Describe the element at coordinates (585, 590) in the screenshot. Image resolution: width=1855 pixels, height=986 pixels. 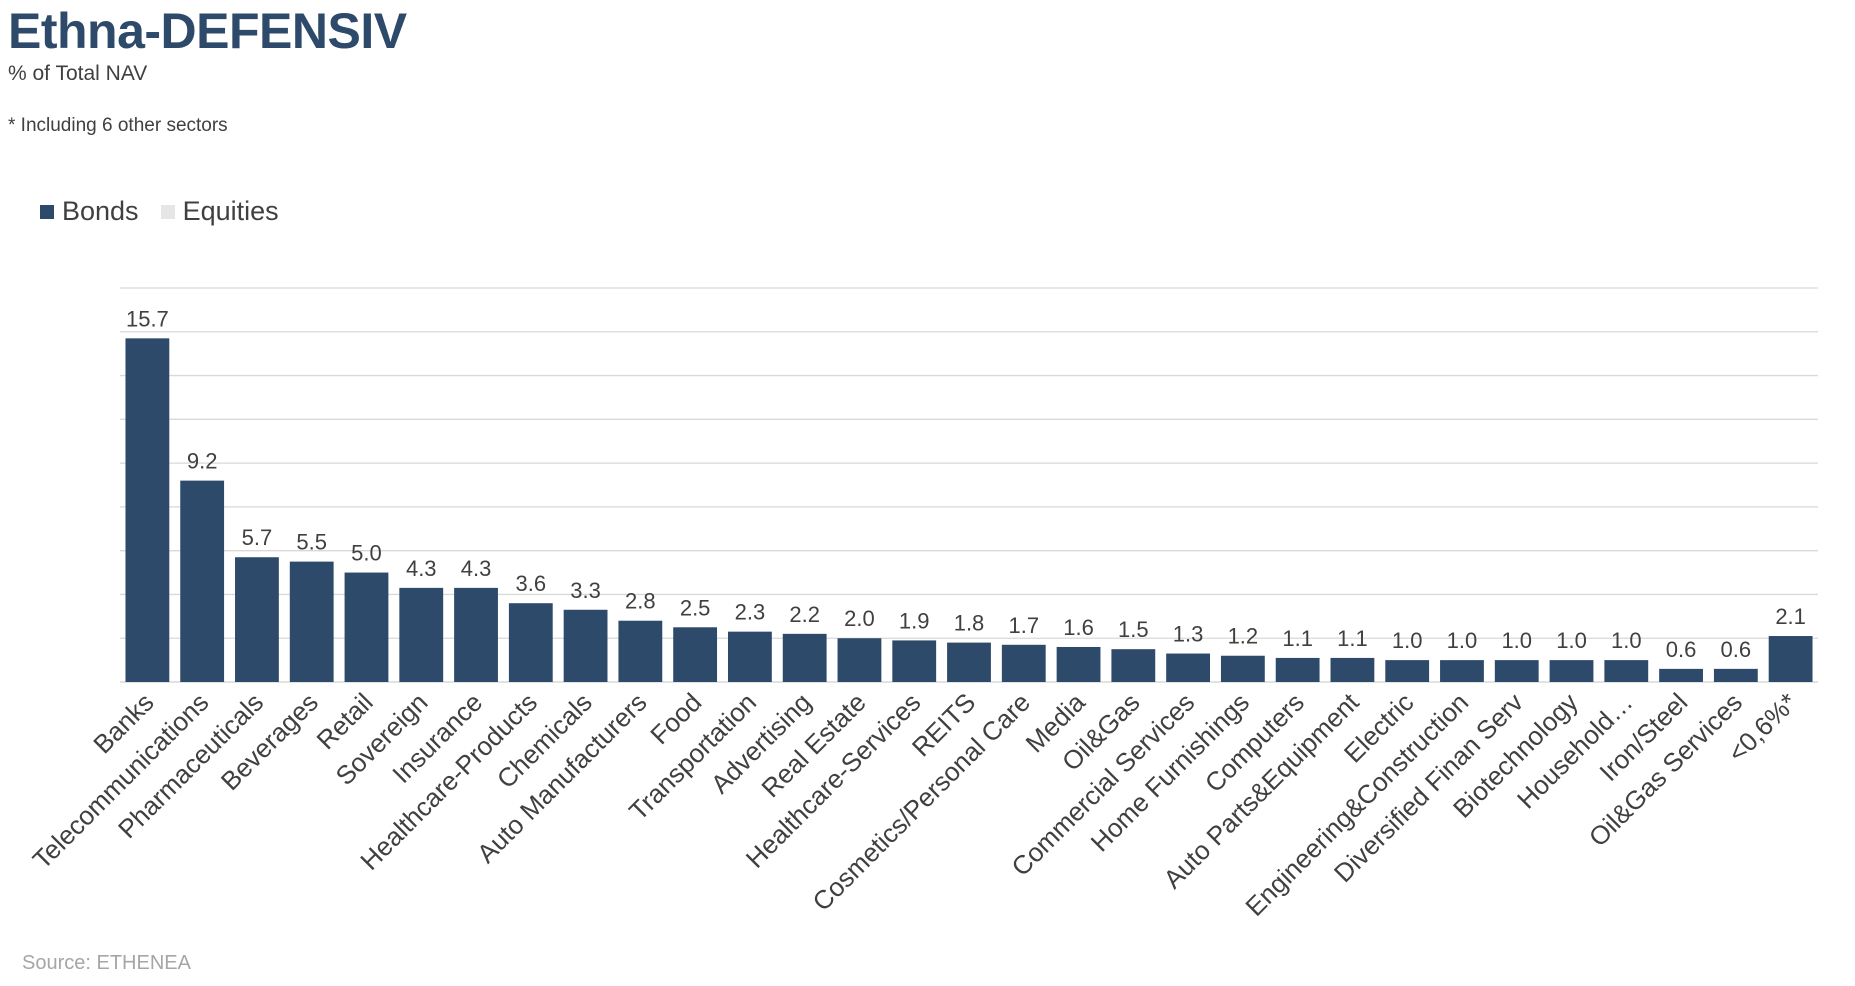
I see `data-label: 3.3` at that location.